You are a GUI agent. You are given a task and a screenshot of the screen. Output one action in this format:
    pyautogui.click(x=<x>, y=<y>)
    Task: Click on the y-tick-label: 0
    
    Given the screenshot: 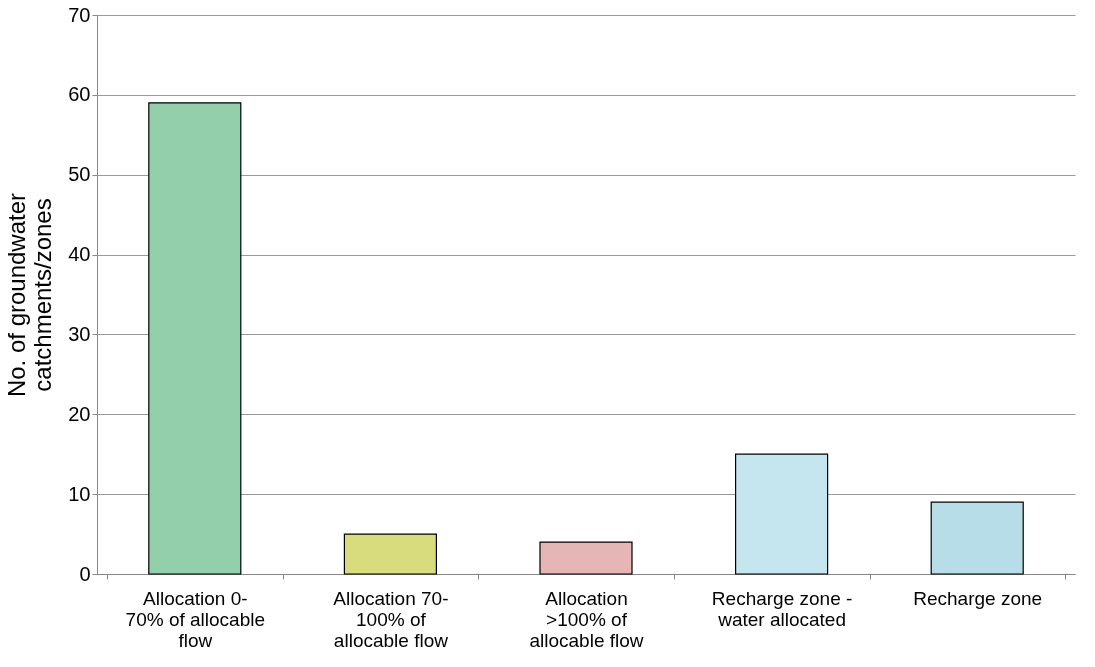 What is the action you would take?
    pyautogui.click(x=85, y=573)
    